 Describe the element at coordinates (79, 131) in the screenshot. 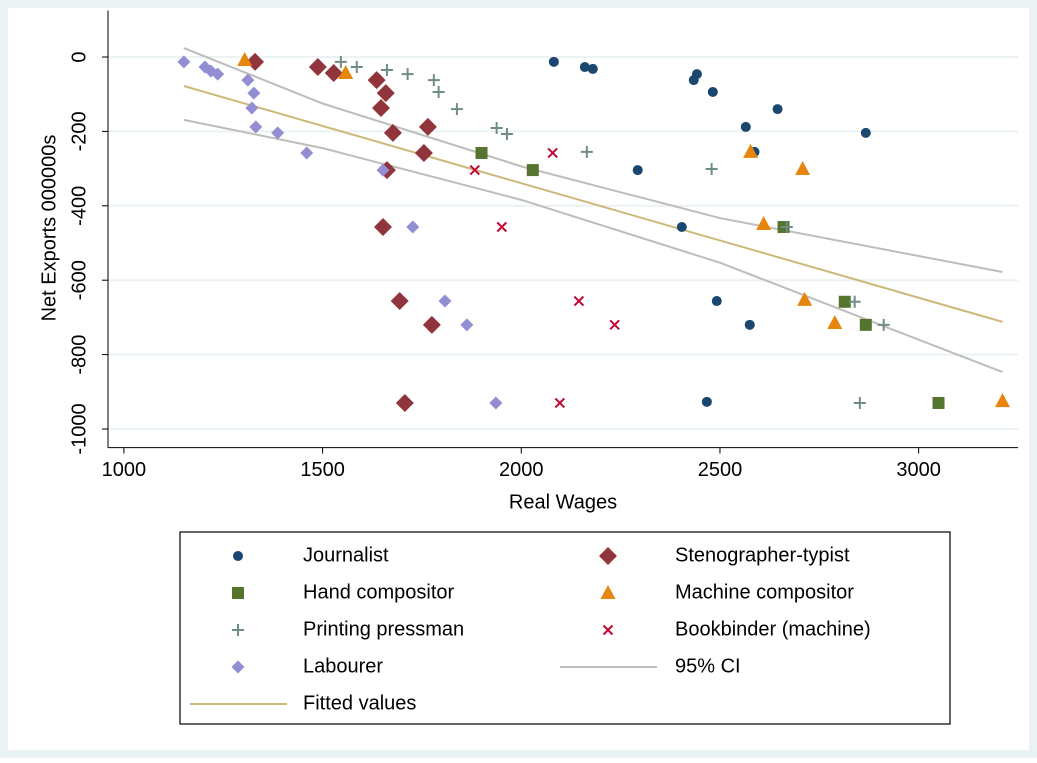

I see `y-tick-label: -200` at that location.